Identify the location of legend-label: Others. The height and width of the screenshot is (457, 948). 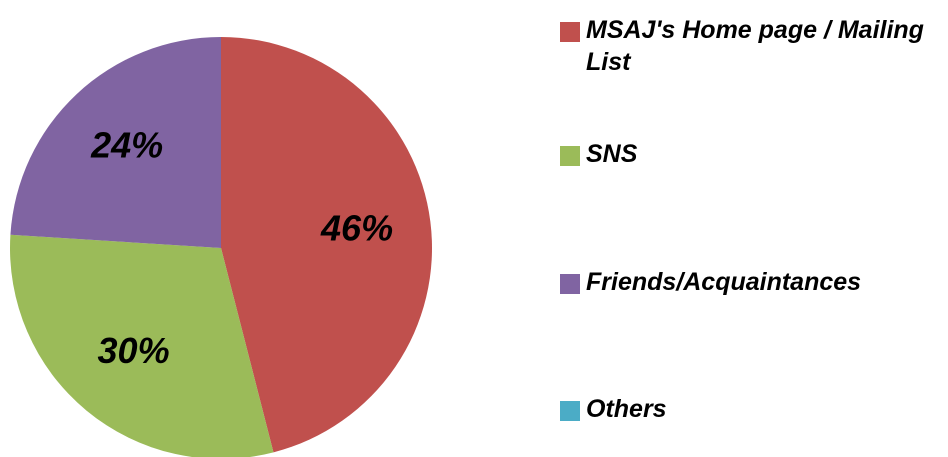
(626, 409).